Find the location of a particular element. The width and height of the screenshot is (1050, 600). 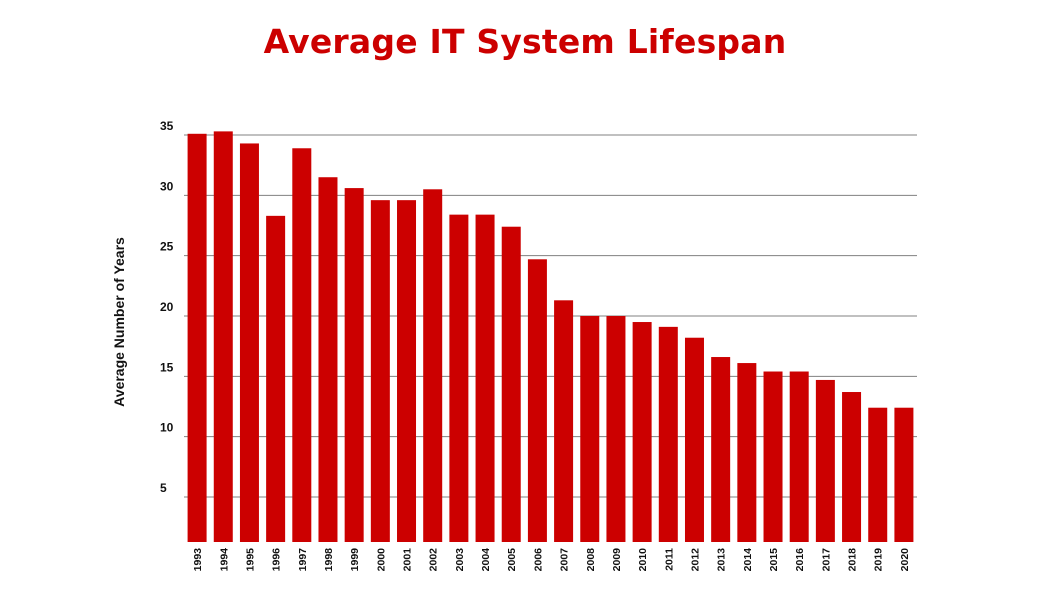

y-tick-labels: 5 10 15 20 25 30 35 is located at coordinates (167, 307).